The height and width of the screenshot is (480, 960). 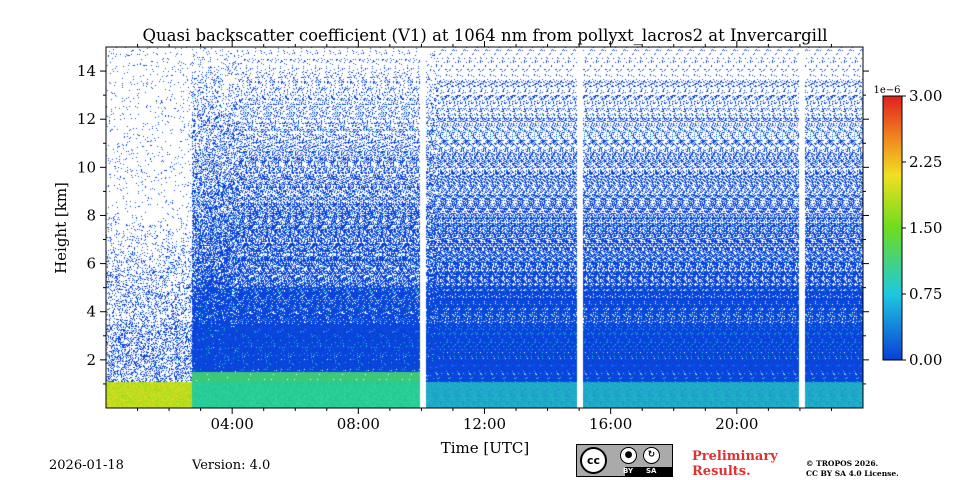 What do you see at coordinates (628, 455) in the screenshot?
I see `by-person-icon: ●` at bounding box center [628, 455].